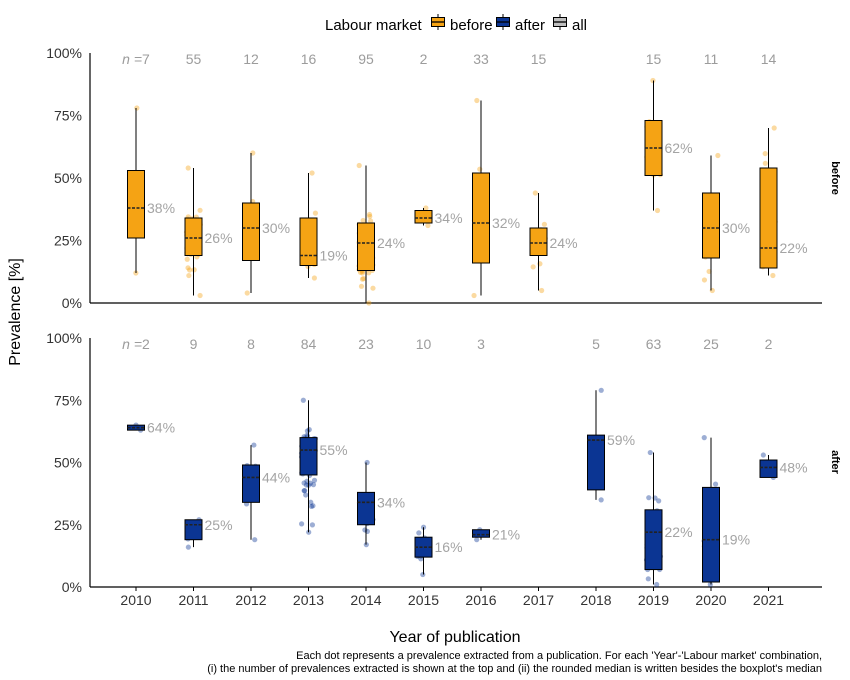  I want to click on median-label: 34%, so click(391, 502).